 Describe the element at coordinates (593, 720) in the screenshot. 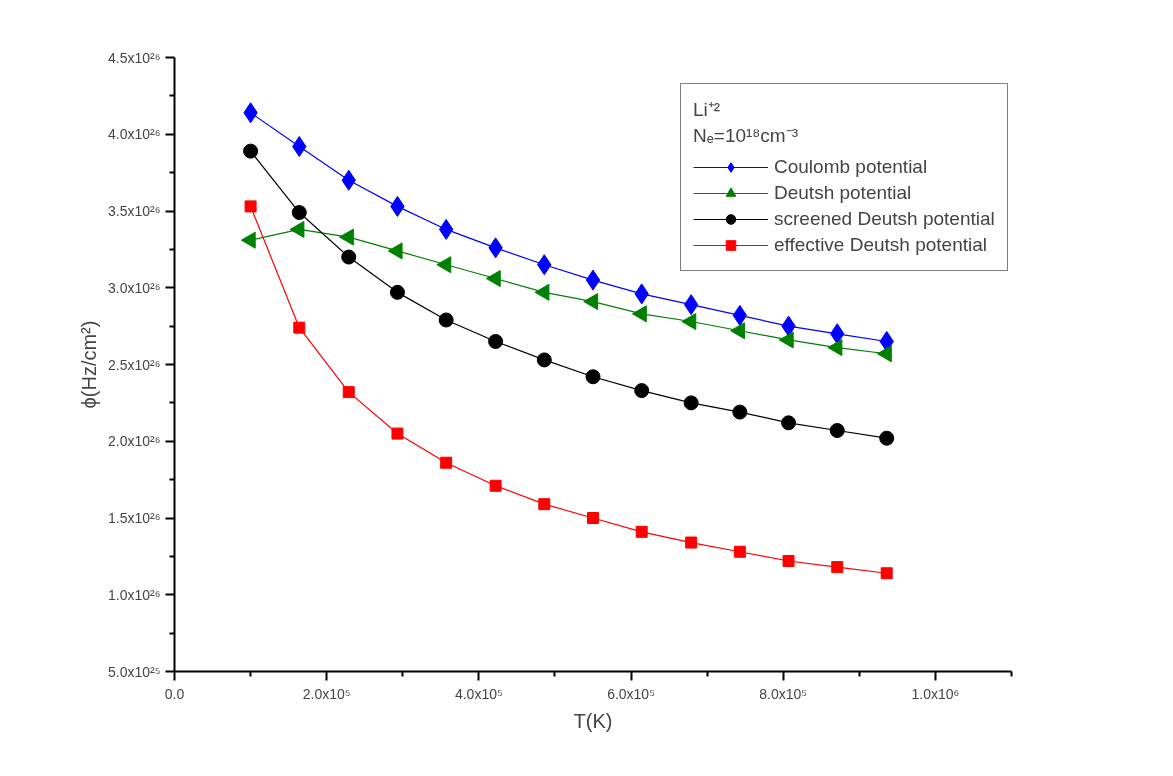

I see `x-axis-title: T(K)` at that location.